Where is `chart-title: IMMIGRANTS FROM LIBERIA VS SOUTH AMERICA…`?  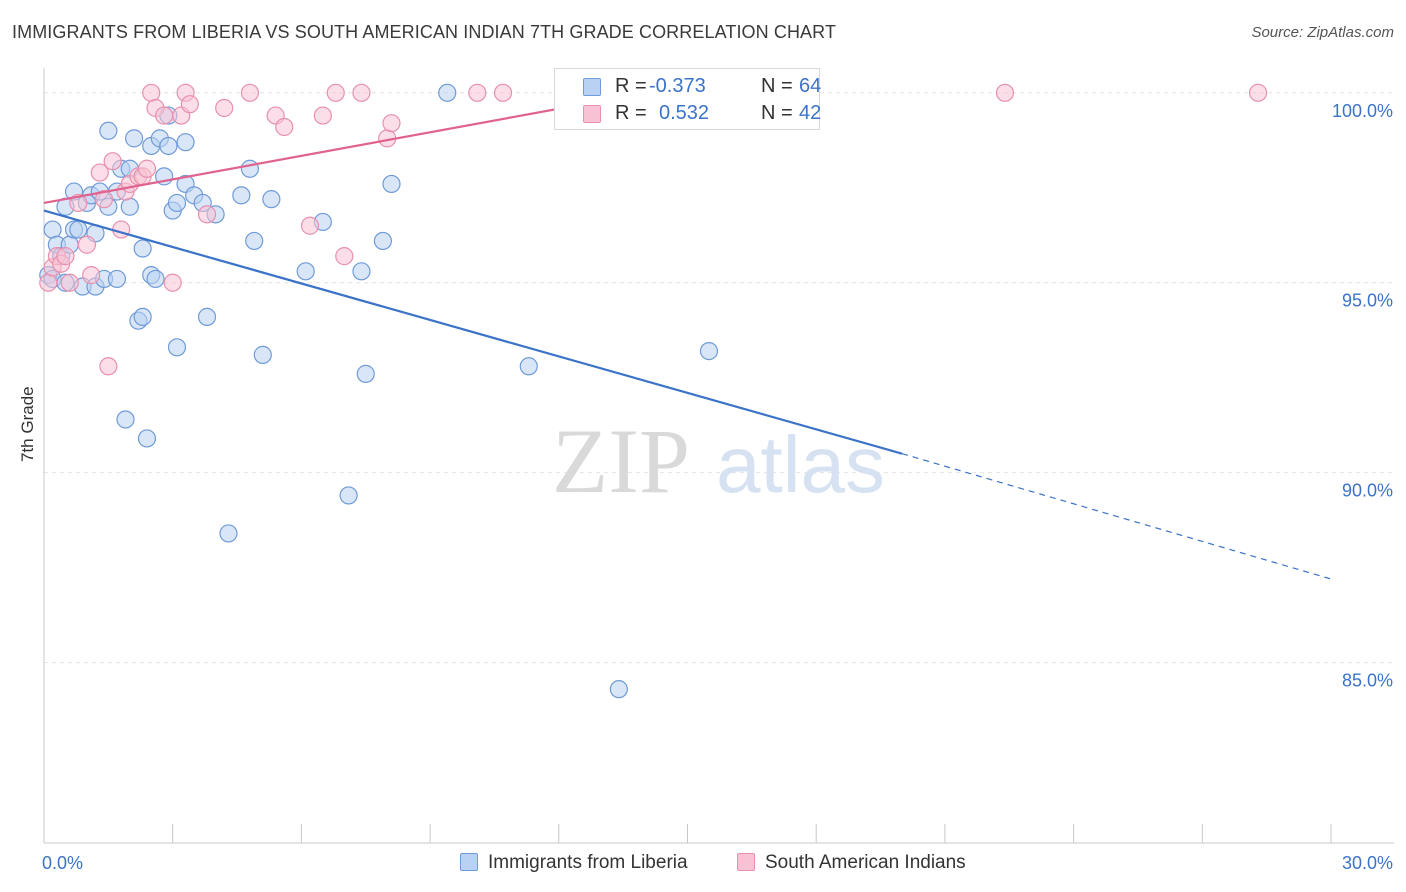 chart-title: IMMIGRANTS FROM LIBERIA VS SOUTH AMERICA… is located at coordinates (424, 32).